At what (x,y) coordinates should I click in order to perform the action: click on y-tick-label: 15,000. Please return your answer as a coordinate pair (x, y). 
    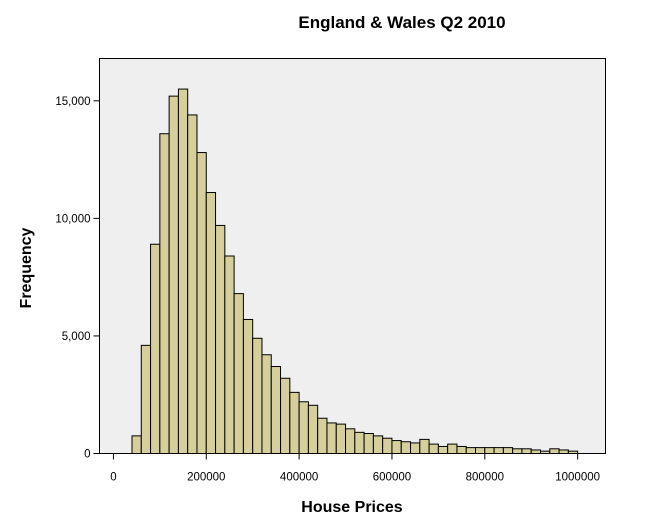
    Looking at the image, I should click on (72, 102).